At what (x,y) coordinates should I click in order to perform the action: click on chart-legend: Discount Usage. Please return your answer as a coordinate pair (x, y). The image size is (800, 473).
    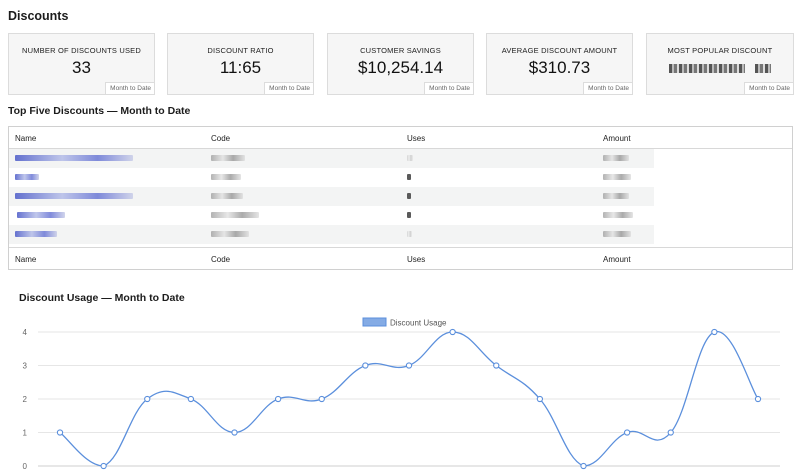
    Looking at the image, I should click on (404, 322).